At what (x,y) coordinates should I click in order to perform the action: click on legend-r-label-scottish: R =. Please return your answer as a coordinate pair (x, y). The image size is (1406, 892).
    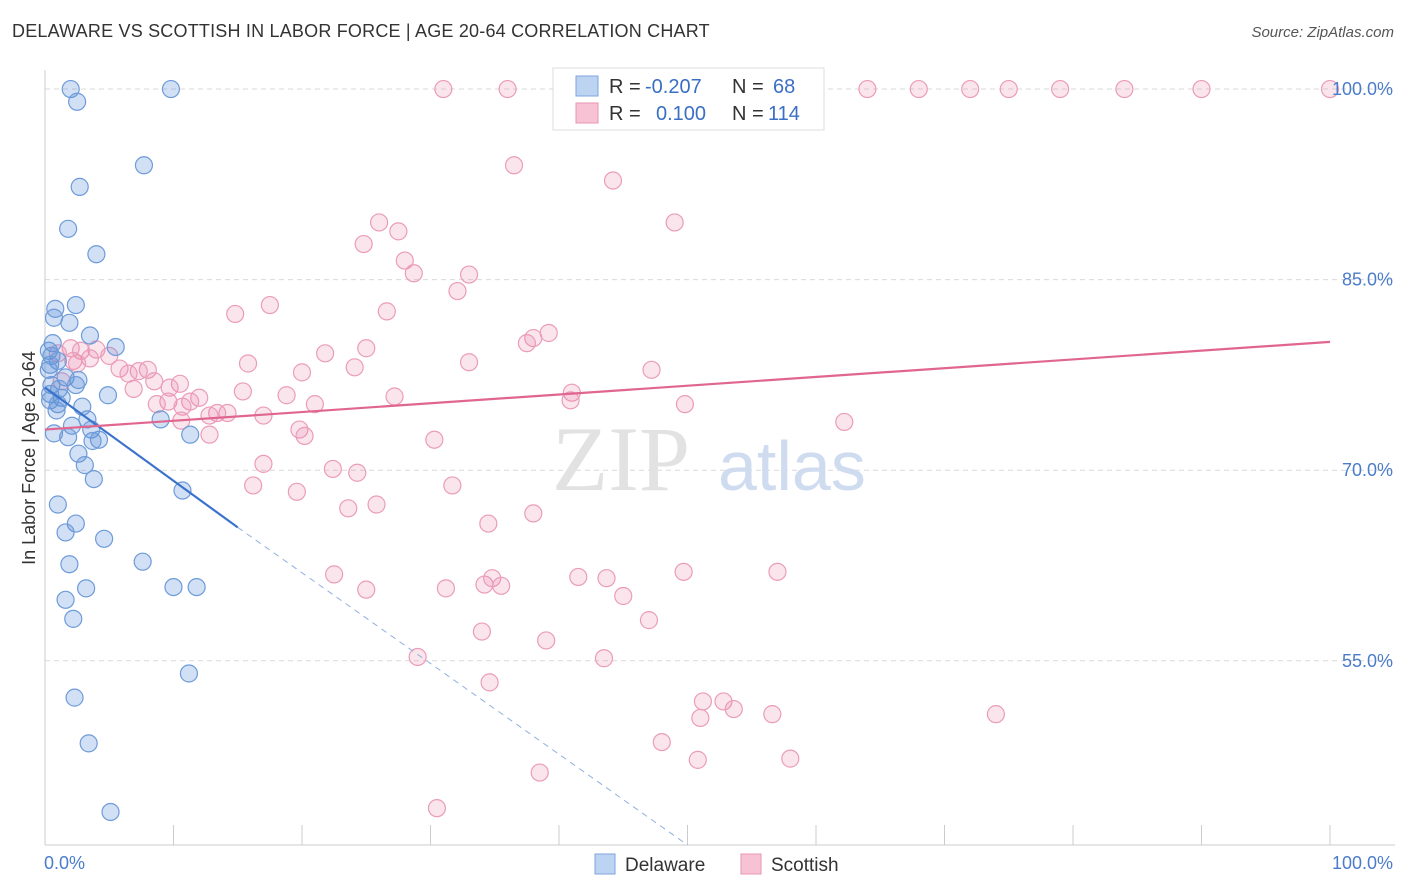
    Looking at the image, I should click on (625, 114).